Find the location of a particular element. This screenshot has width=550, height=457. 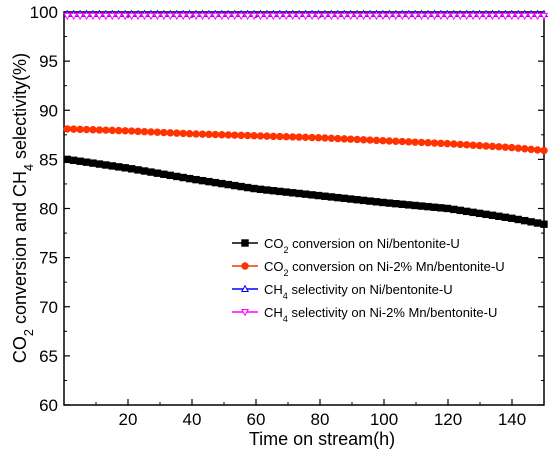

y-tick-label: 80 is located at coordinates (48, 209).